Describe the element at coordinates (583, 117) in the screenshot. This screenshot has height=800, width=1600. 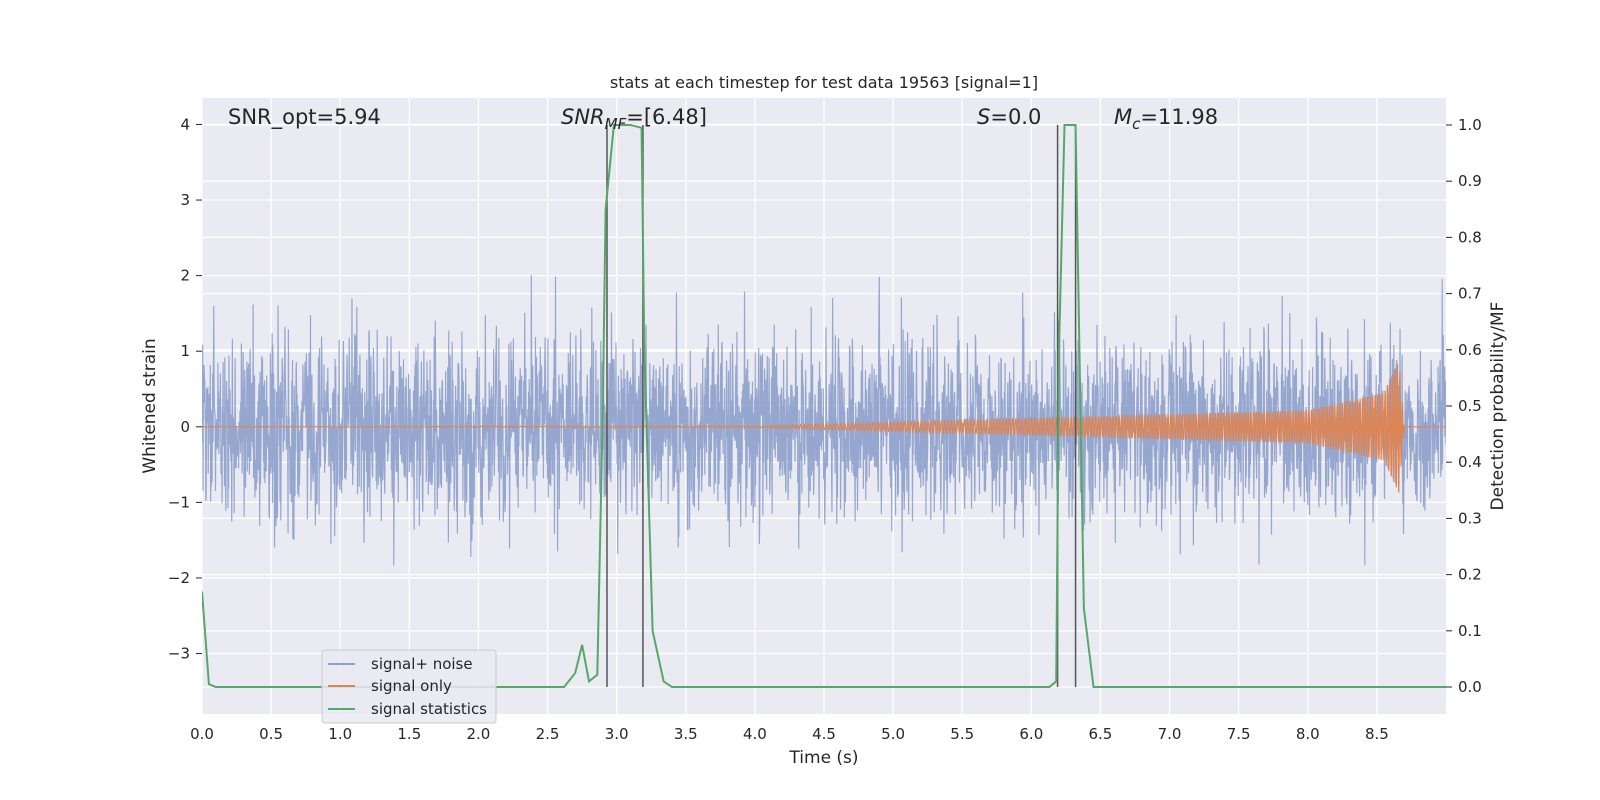
I see `snr-mf-symbol: SNR` at that location.